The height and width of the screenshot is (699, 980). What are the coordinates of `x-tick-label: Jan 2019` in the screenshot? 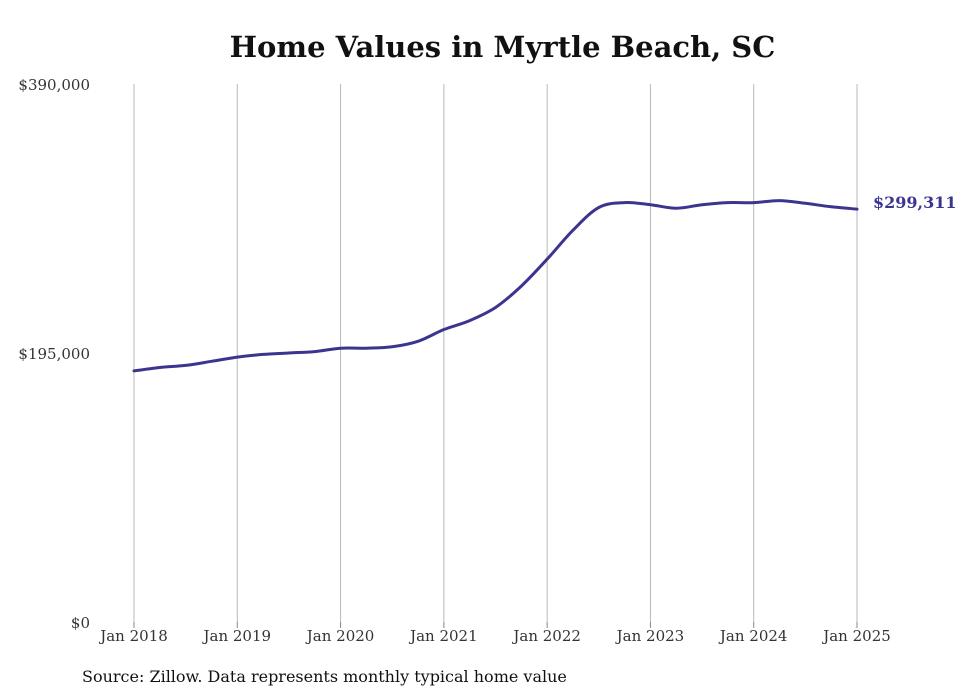 It's located at (237, 636).